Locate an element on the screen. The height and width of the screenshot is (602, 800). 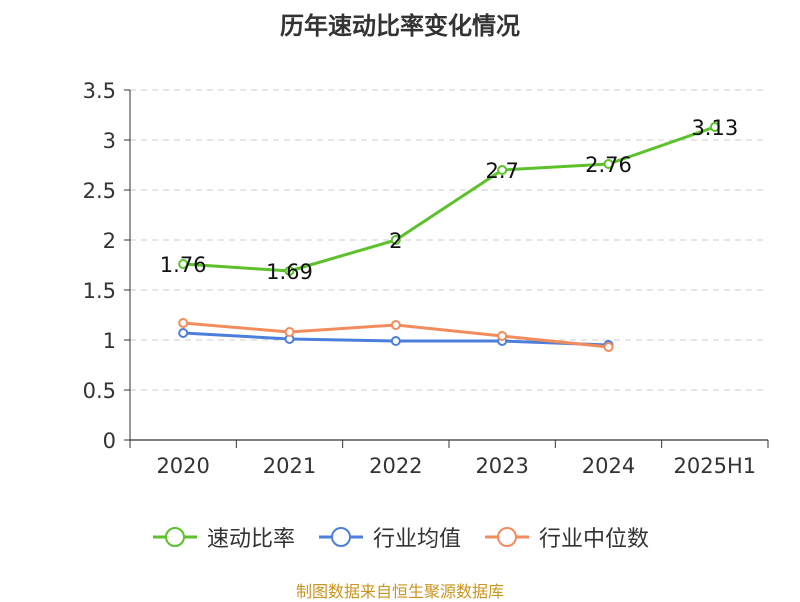
x-tick-label: 2021 is located at coordinates (289, 466).